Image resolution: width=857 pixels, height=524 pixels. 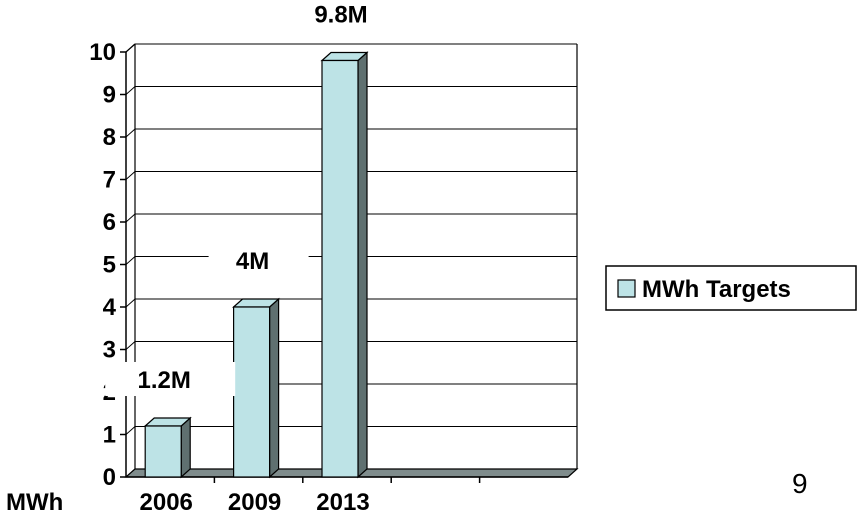 What do you see at coordinates (34, 502) in the screenshot?
I see `y-unit-label: MWh` at bounding box center [34, 502].